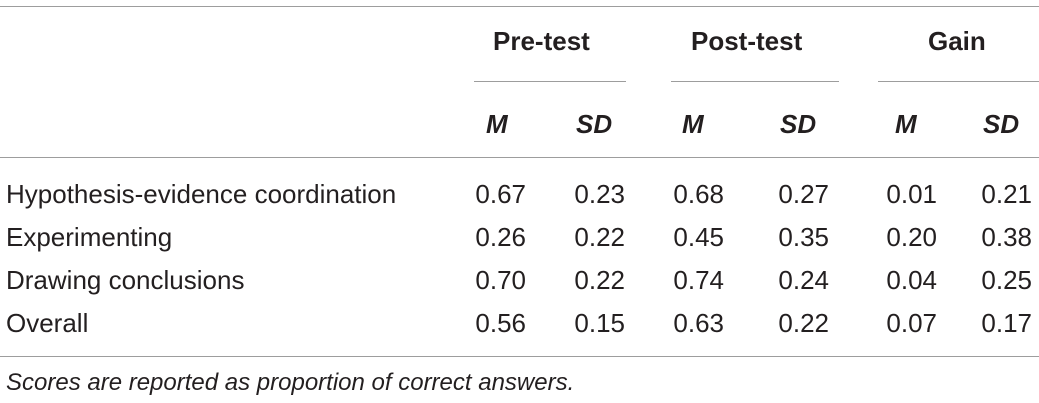 This screenshot has height=403, width=1039. I want to click on subheader-pretest-sd: SD, so click(594, 124).